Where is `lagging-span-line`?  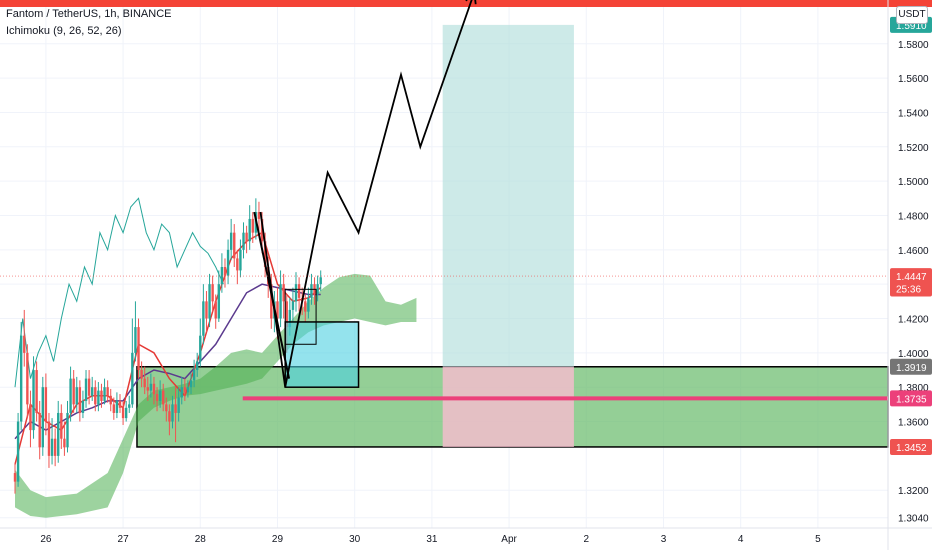
lagging-span-line is located at coordinates (119, 292).